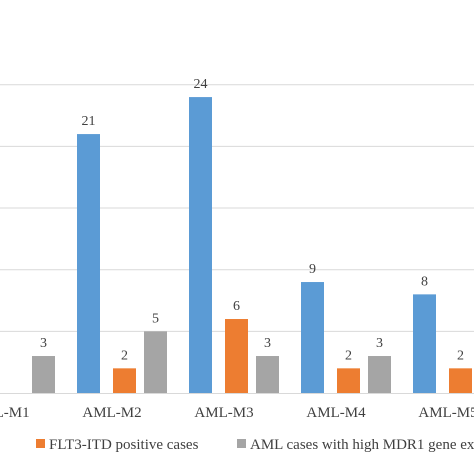 This screenshot has width=474, height=474. What do you see at coordinates (424, 281) in the screenshot?
I see `data-label: 8` at bounding box center [424, 281].